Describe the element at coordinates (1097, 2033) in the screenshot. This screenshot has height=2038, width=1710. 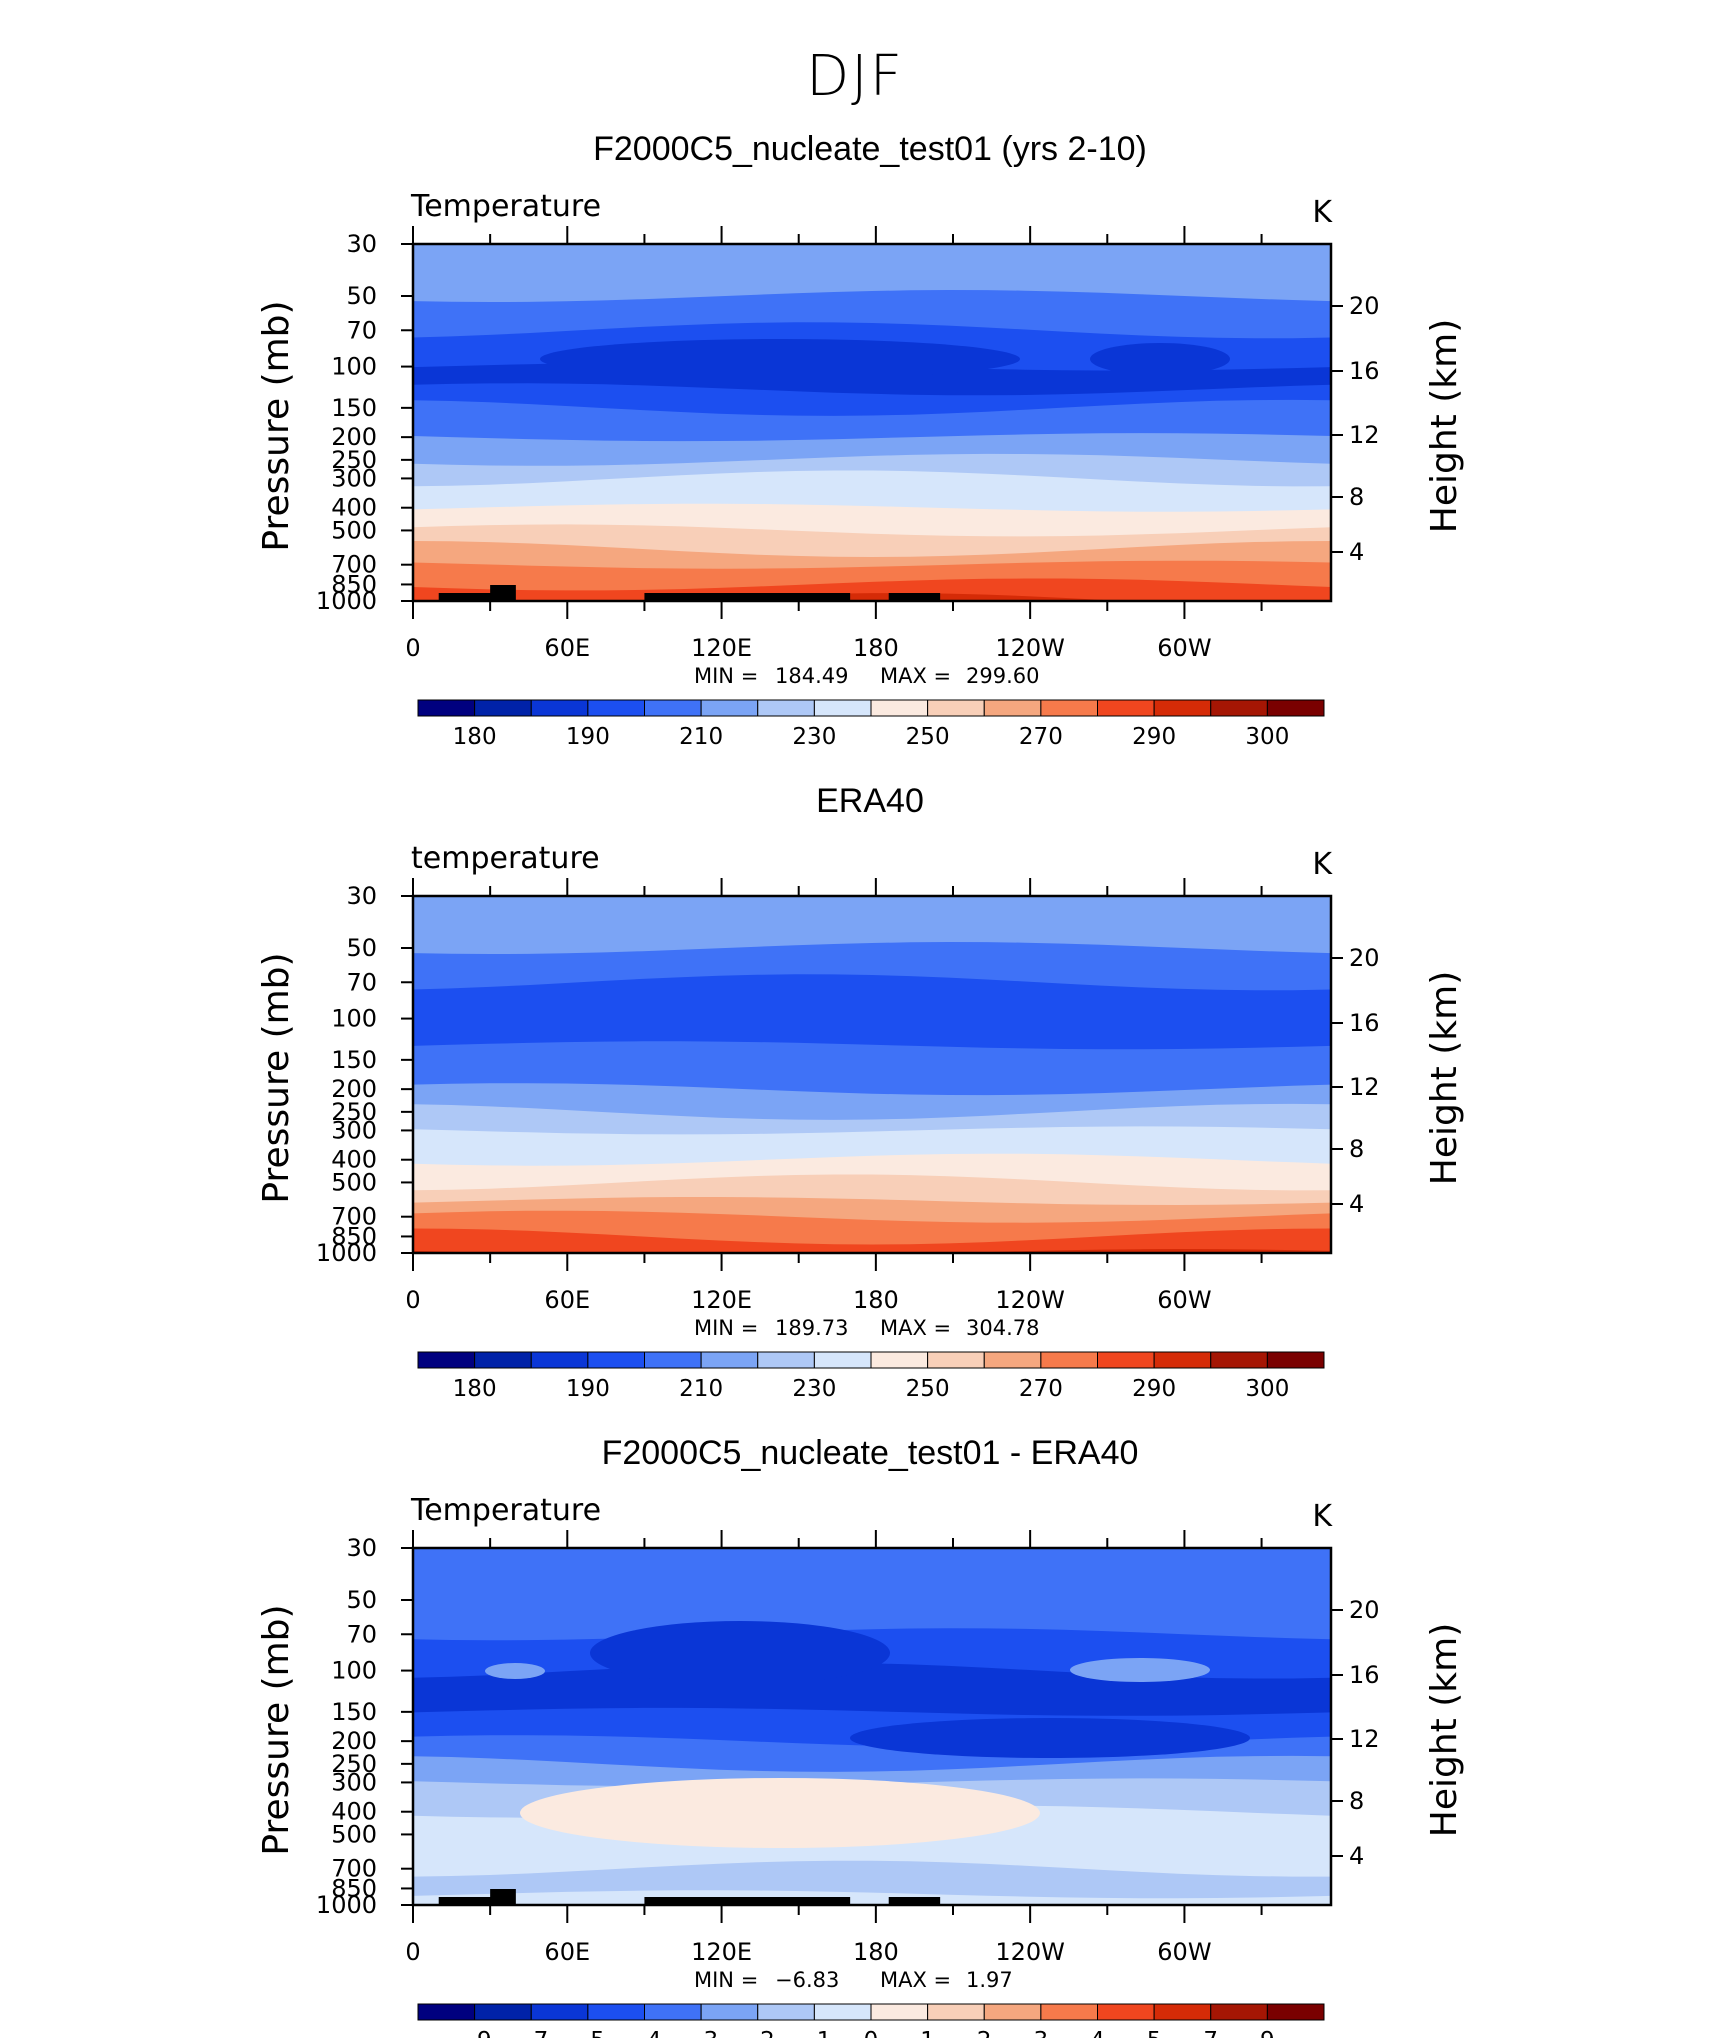
I see `colorbar-label: 4` at that location.